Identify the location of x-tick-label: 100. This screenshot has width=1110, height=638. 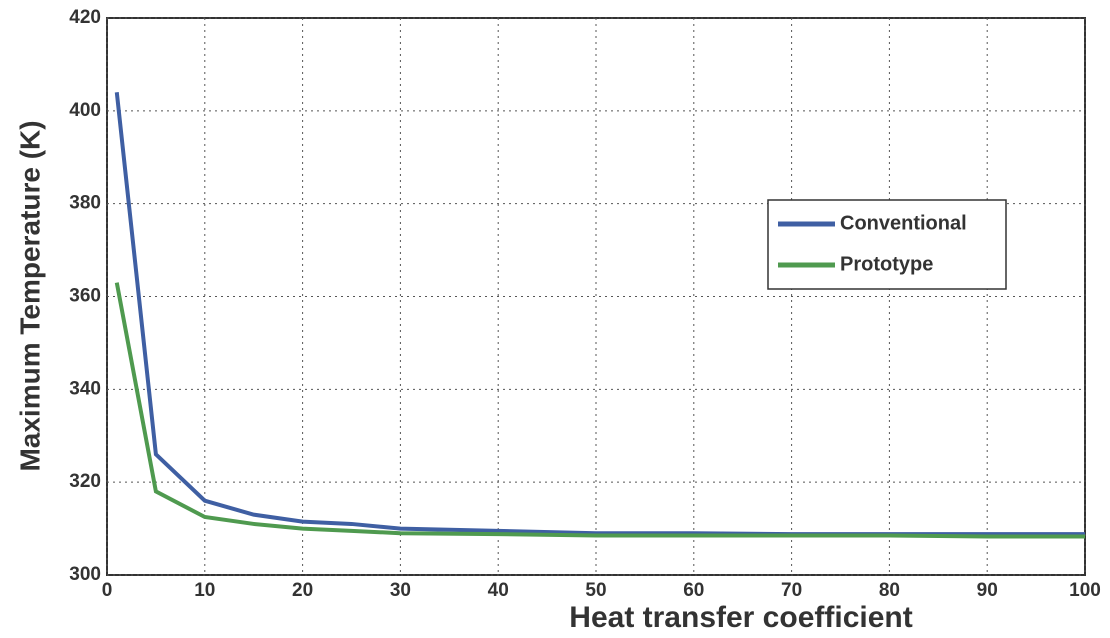
(1085, 590).